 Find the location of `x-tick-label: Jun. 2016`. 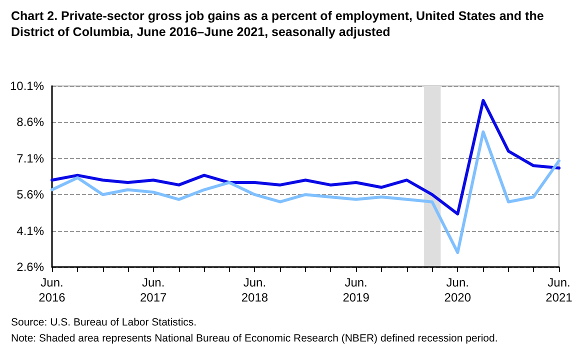

x-tick-label: Jun. 2016 is located at coordinates (52, 290).